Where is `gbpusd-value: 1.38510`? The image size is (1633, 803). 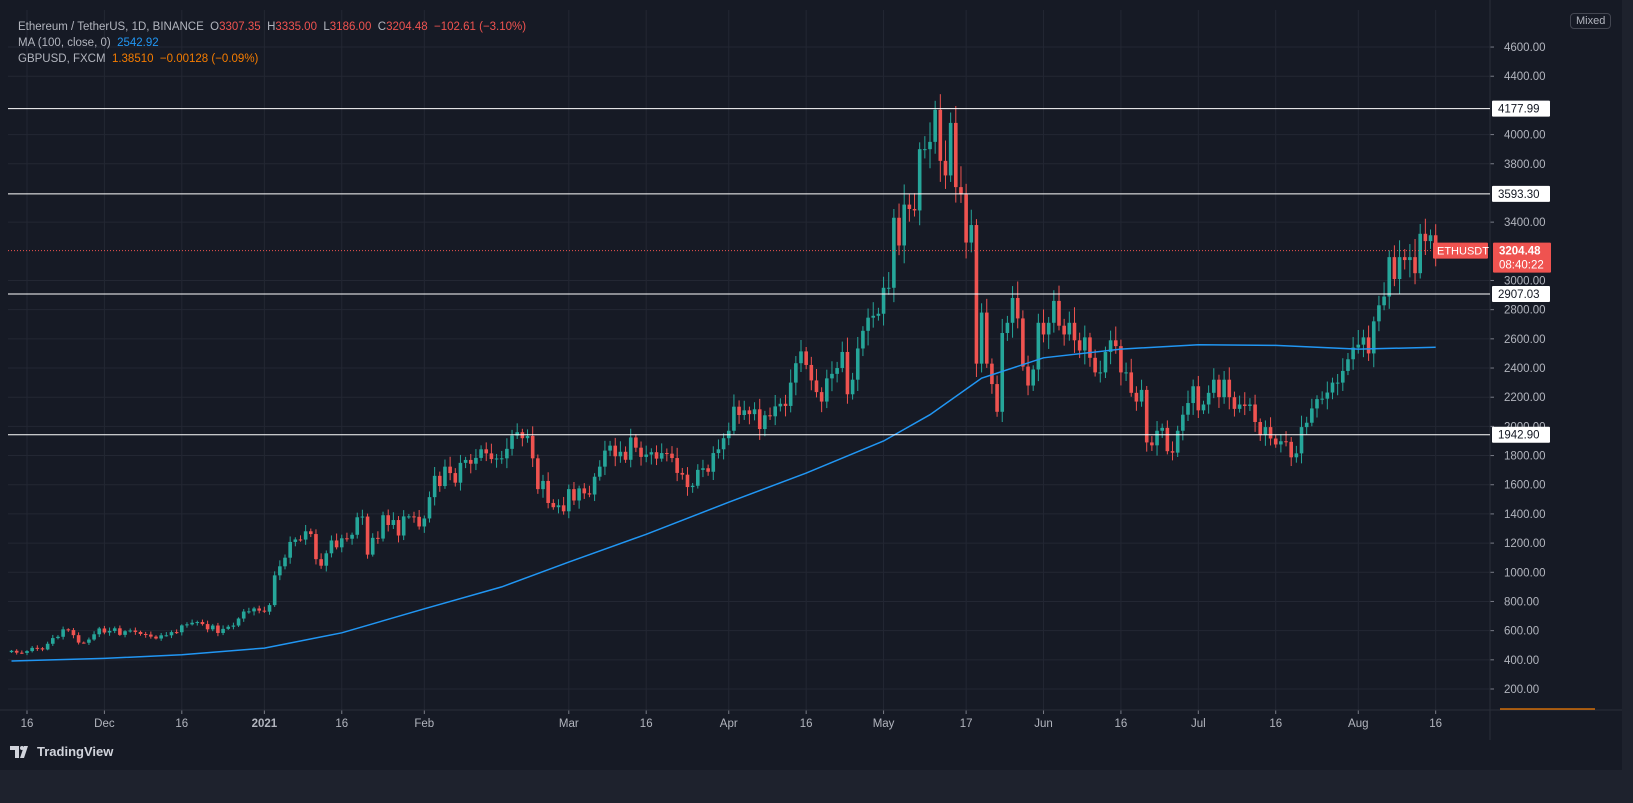
gbpusd-value: 1.38510 is located at coordinates (132, 59).